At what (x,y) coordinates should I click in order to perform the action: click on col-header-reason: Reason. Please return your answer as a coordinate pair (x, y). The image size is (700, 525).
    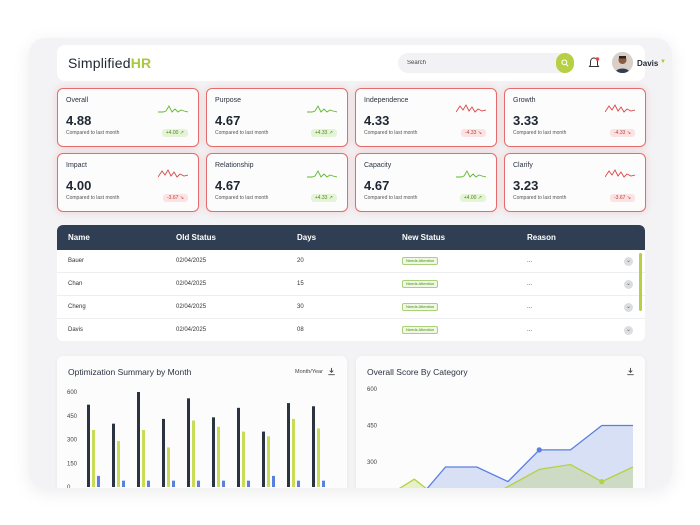
    Looking at the image, I should click on (541, 237).